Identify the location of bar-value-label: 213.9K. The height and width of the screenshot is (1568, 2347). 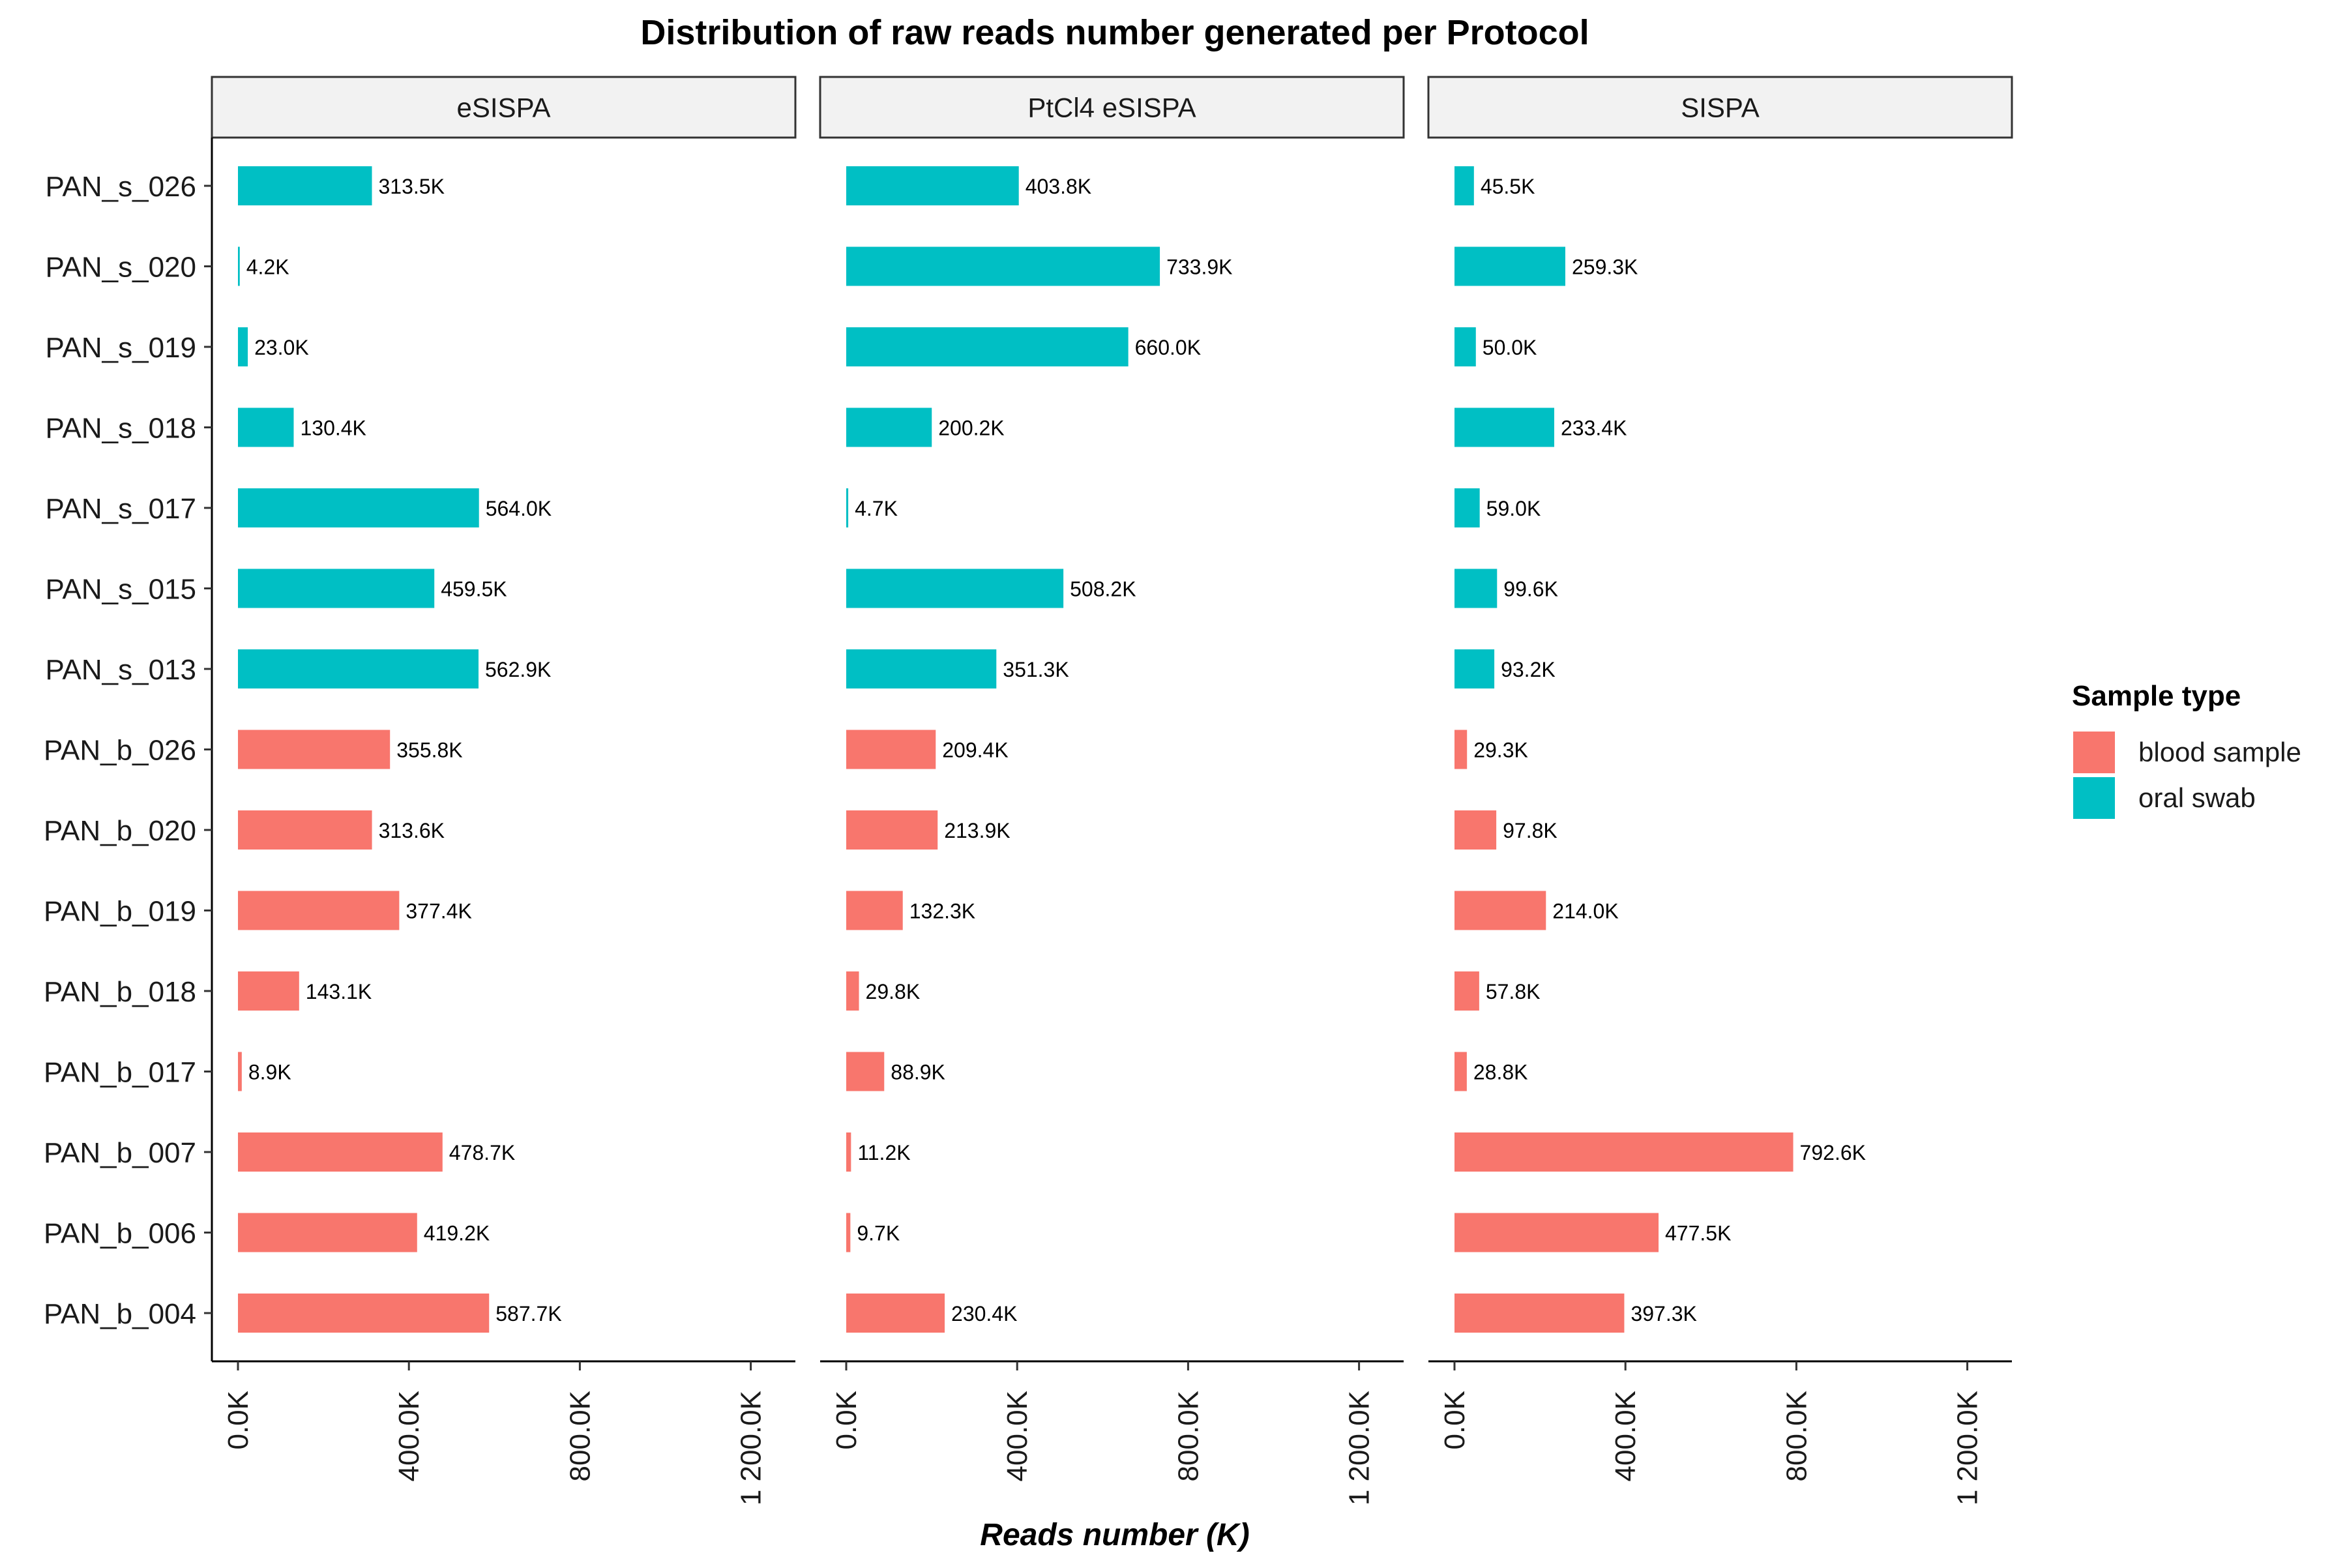
(977, 831).